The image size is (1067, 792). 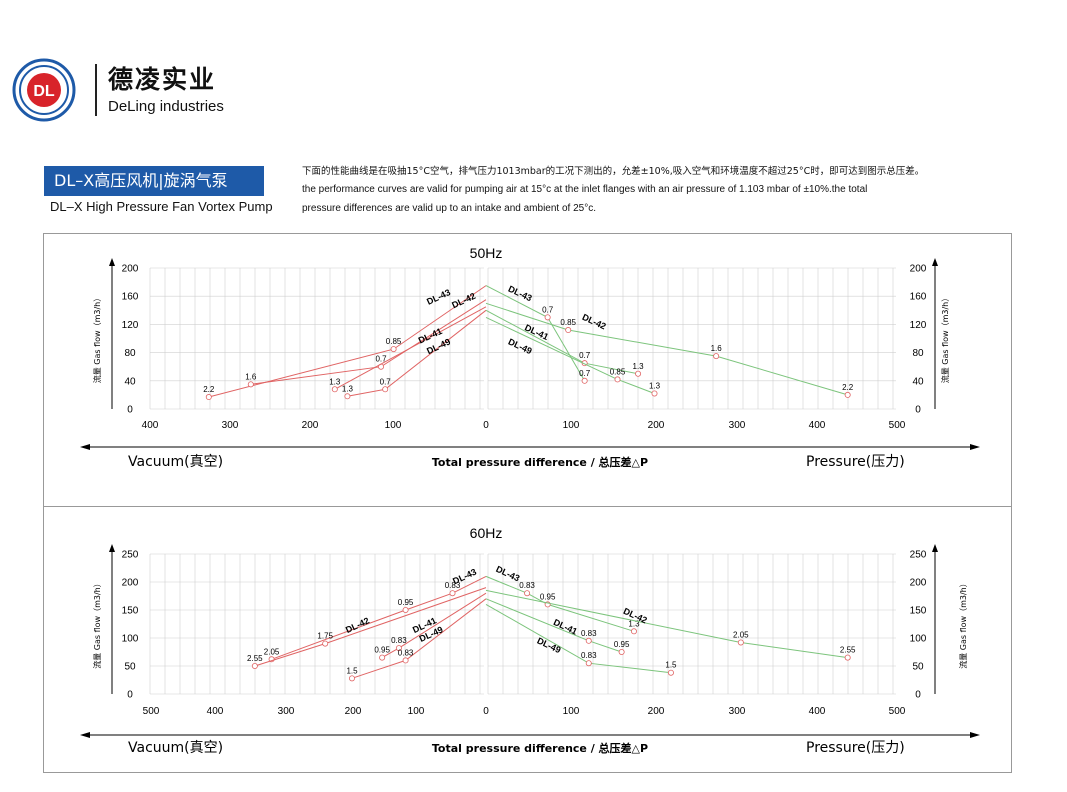 I want to click on y-tick-label-left: 100, so click(x=130, y=639).